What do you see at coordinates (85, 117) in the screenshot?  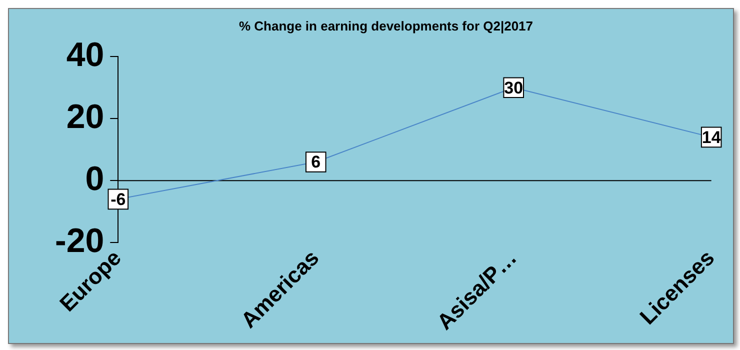 I see `y-tick-label: 20` at bounding box center [85, 117].